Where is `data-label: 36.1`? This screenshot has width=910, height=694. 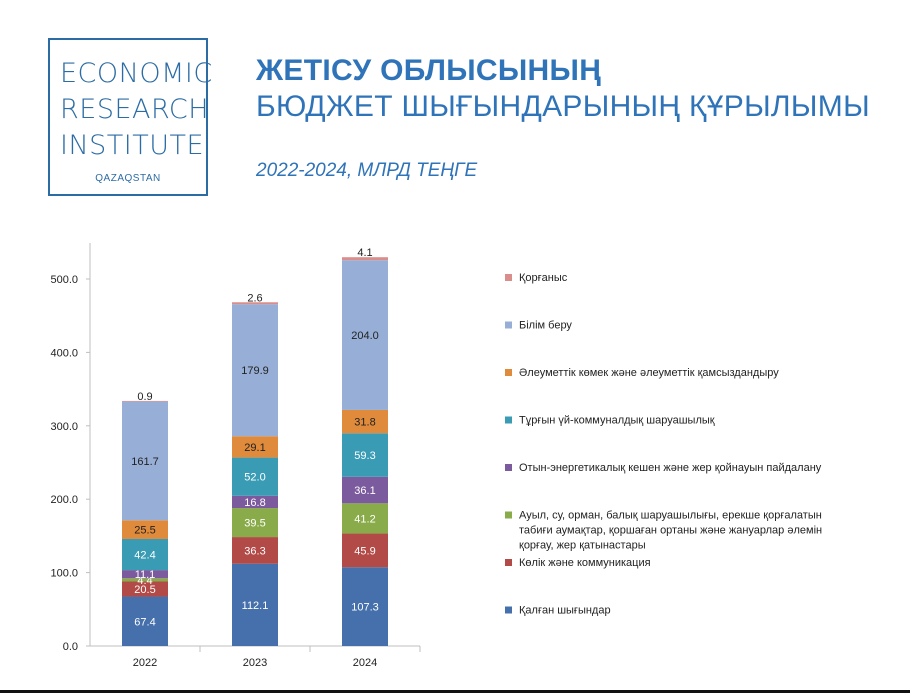 data-label: 36.1 is located at coordinates (364, 491).